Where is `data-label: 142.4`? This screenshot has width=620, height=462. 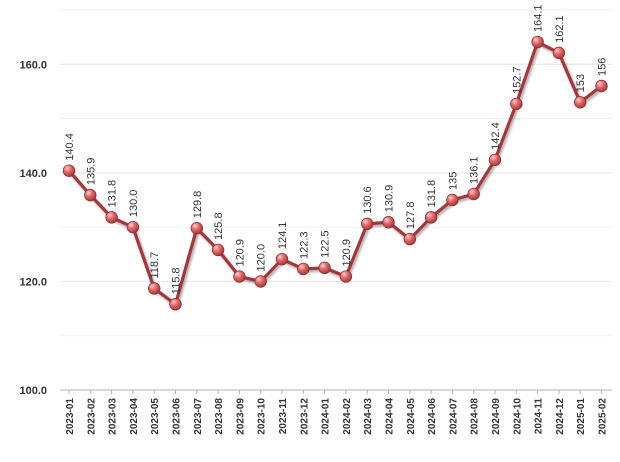
data-label: 142.4 is located at coordinates (496, 136).